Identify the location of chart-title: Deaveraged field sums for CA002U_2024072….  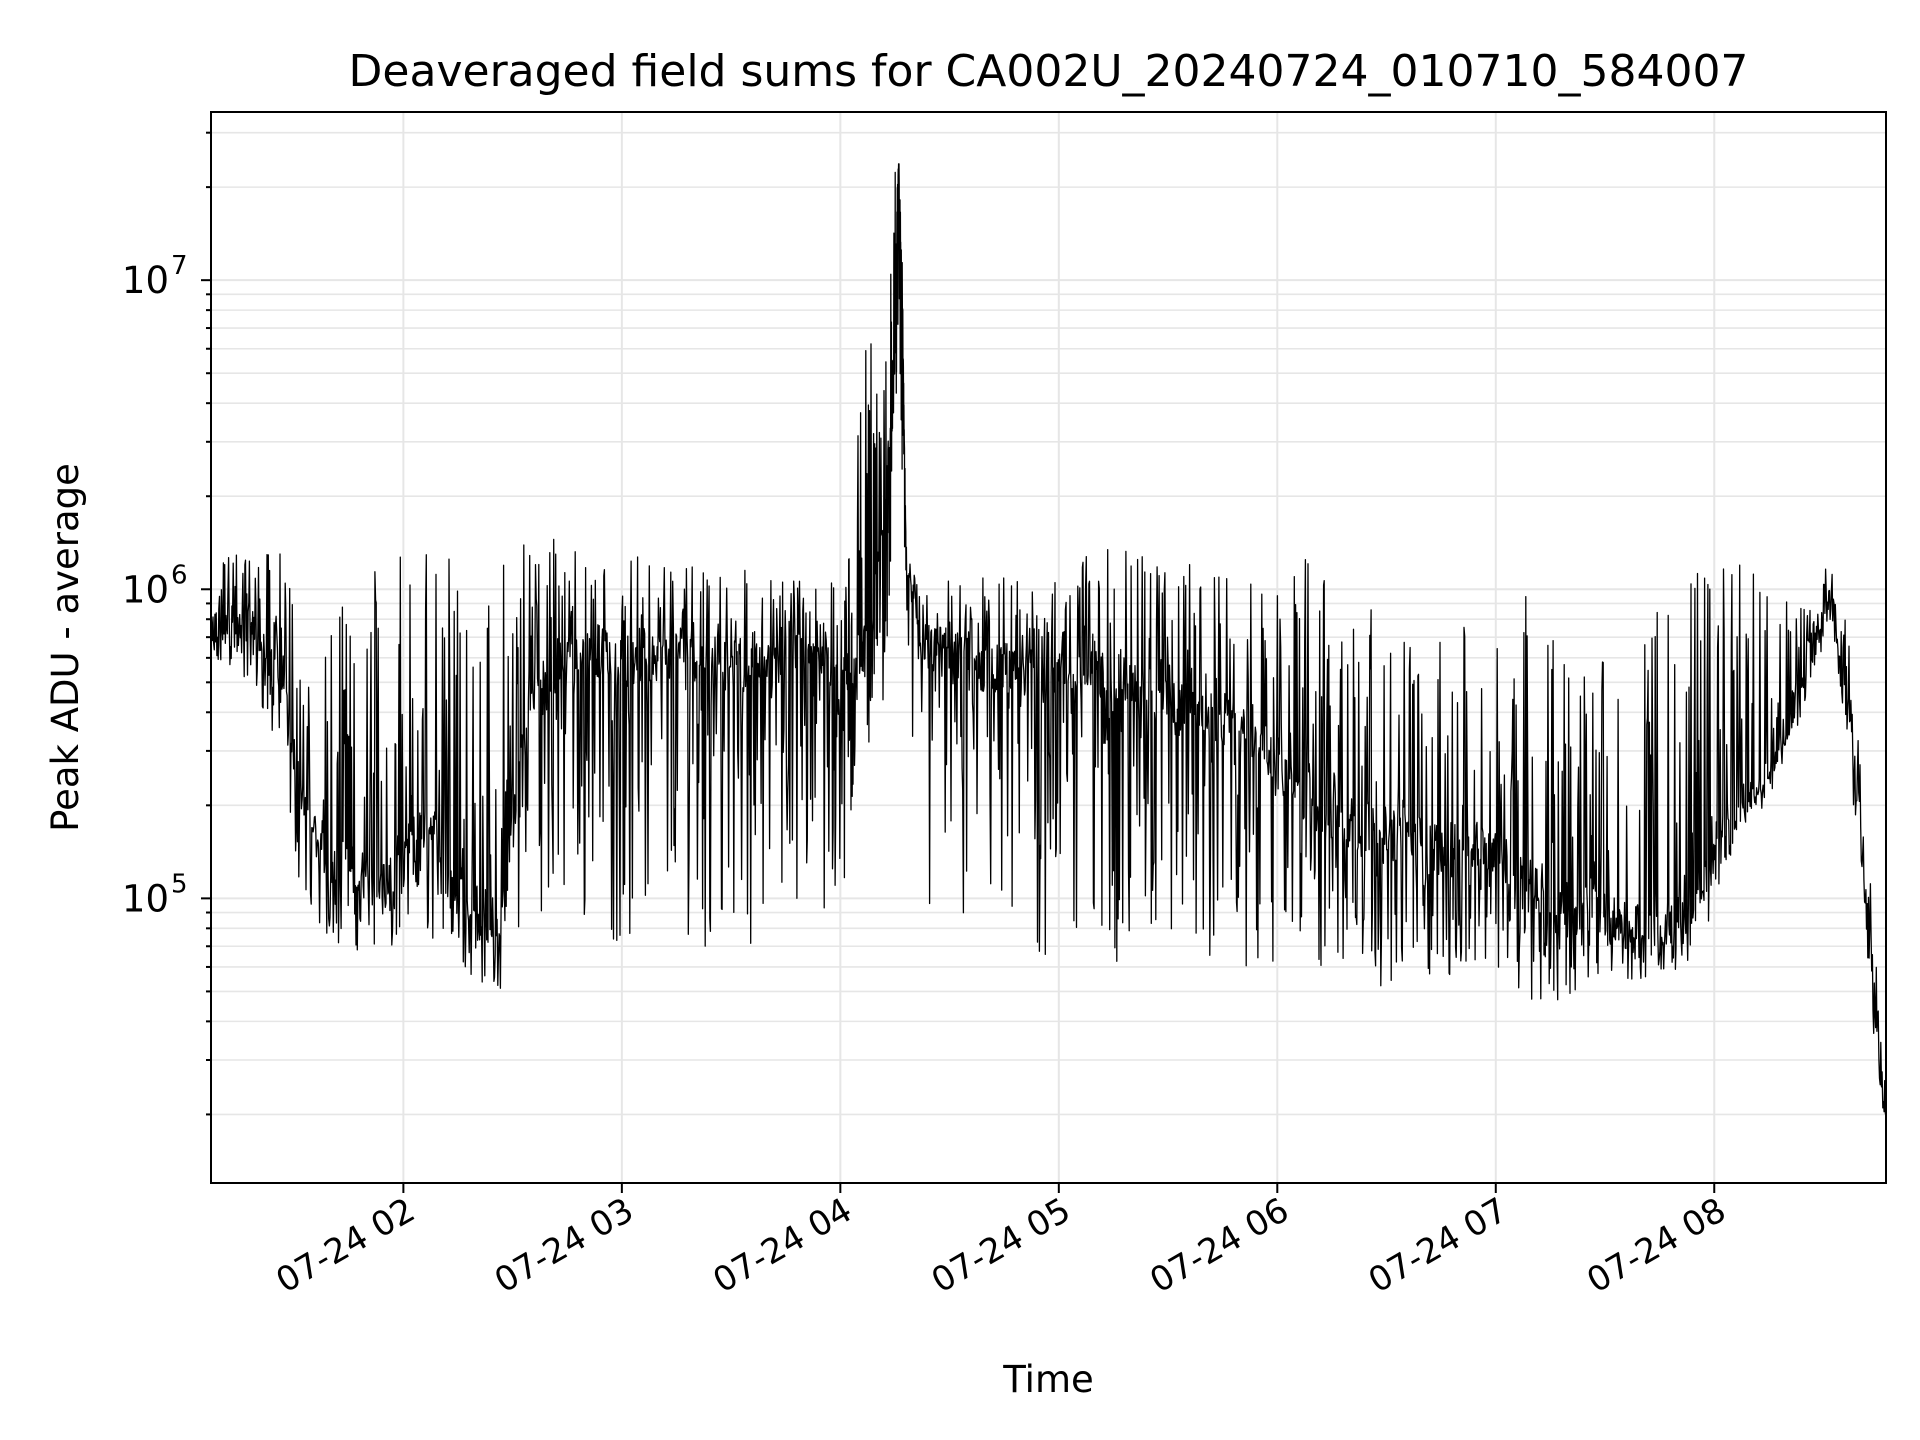
(1049, 71).